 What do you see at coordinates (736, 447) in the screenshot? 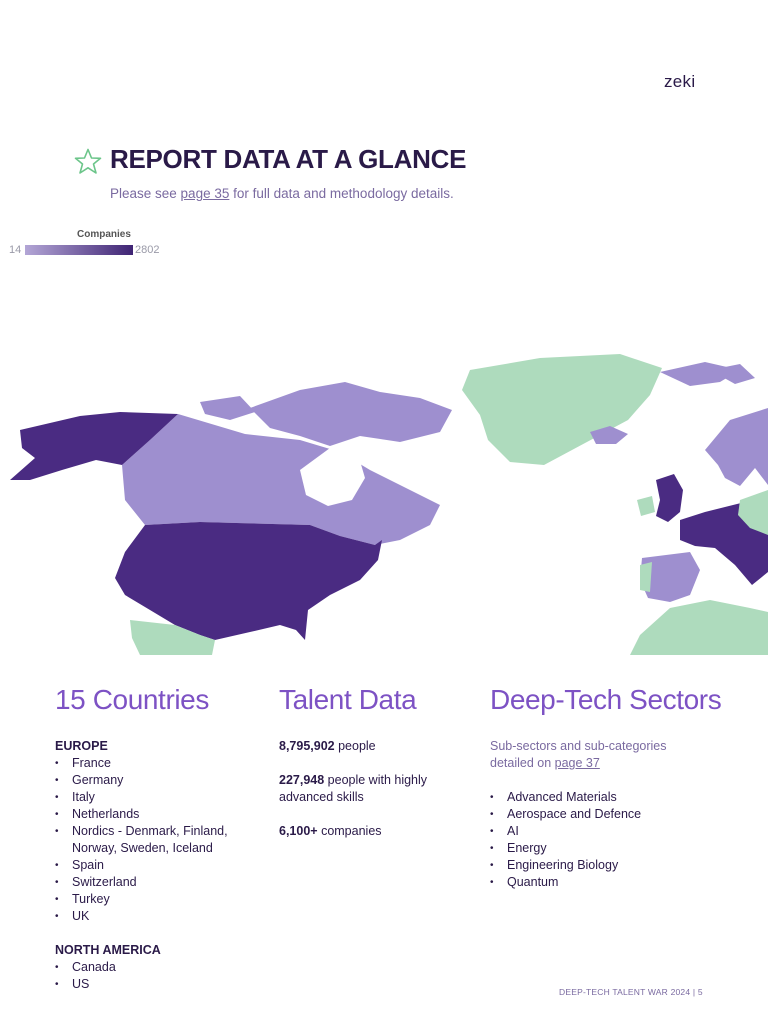
I see `map-region-scandinavia` at bounding box center [736, 447].